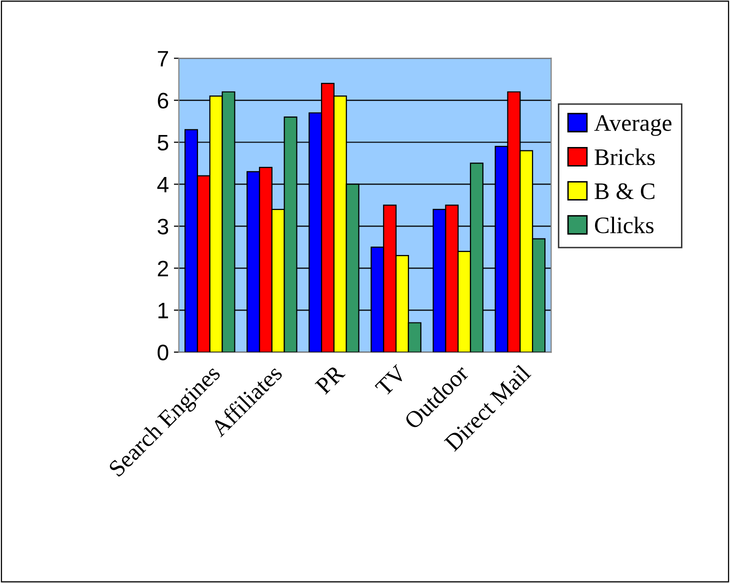  I want to click on x-tick-label: TV, so click(391, 381).